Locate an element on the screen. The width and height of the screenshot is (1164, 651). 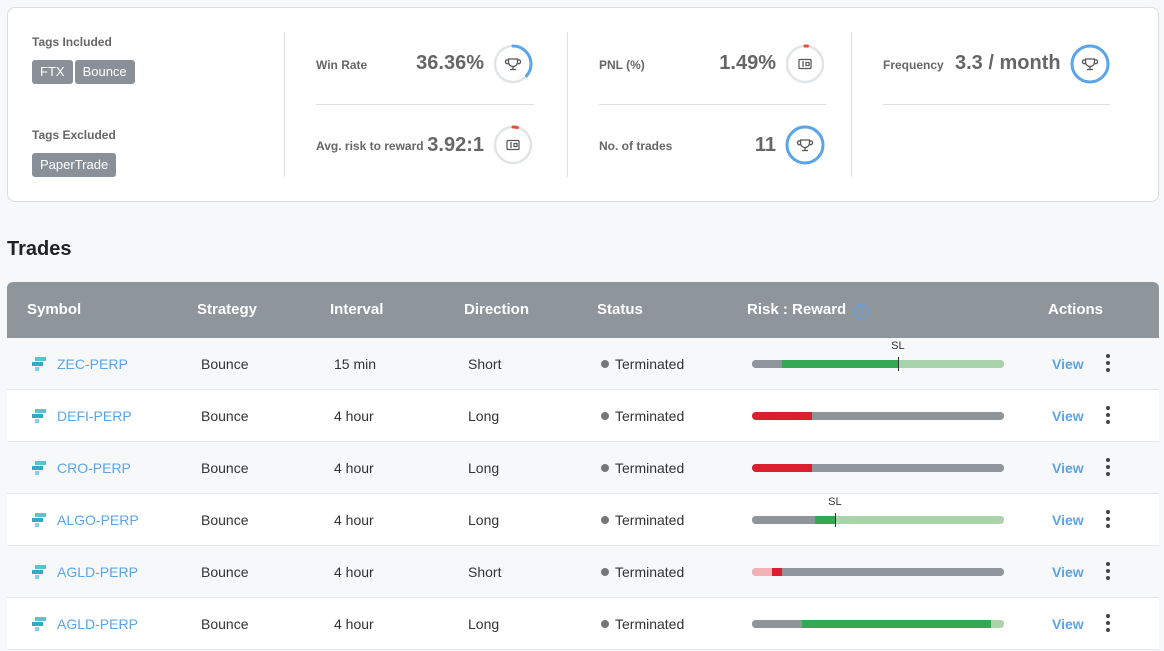
risk-reward-label: Avg. risk to reward is located at coordinates (370, 146).